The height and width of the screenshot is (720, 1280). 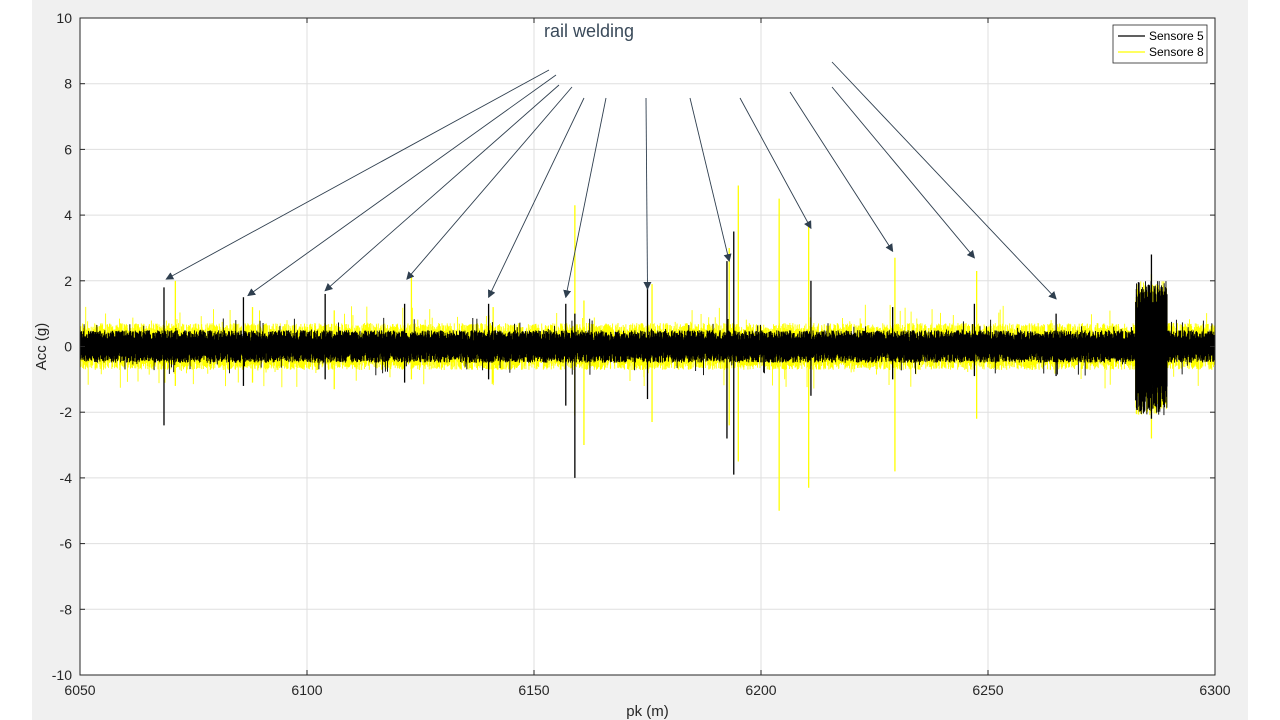 What do you see at coordinates (760, 690) in the screenshot?
I see `x-tick-label: 6200` at bounding box center [760, 690].